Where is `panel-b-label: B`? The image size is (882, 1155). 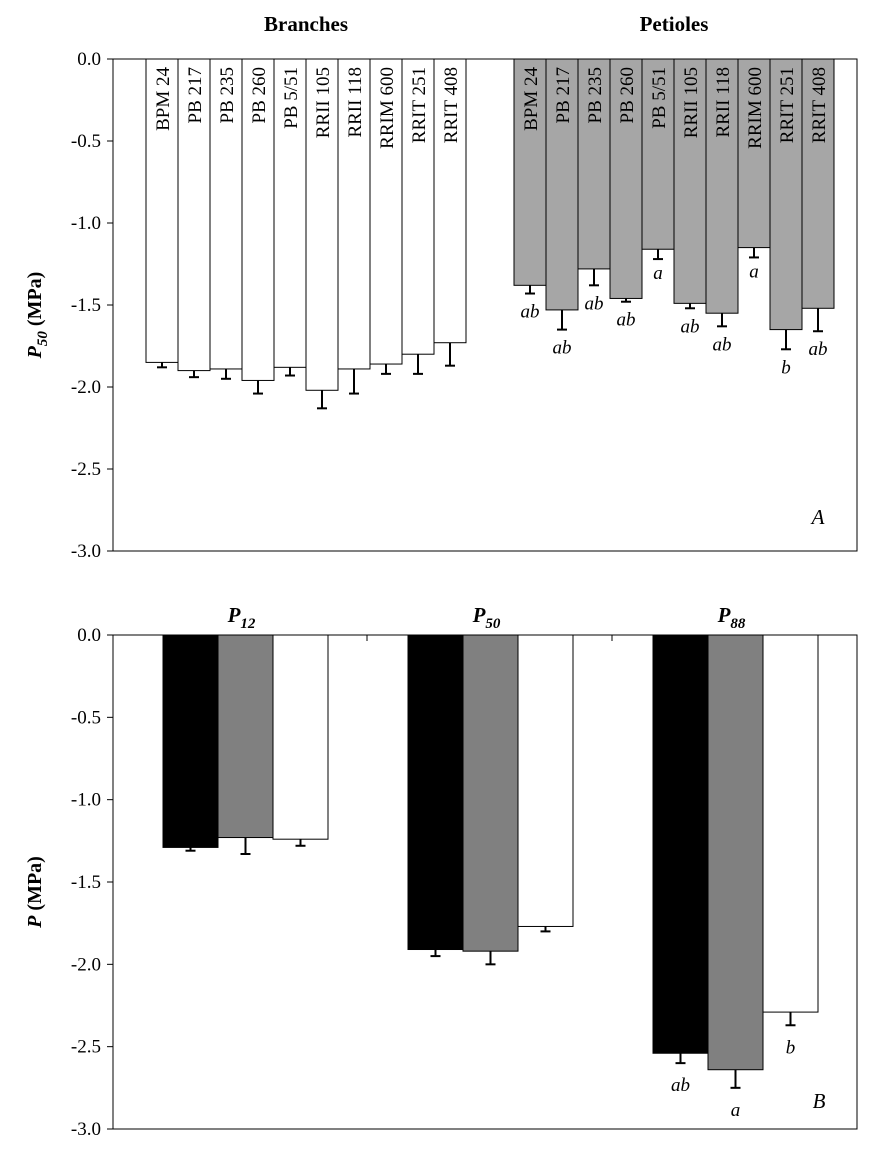
panel-b-label: B is located at coordinates (819, 1101).